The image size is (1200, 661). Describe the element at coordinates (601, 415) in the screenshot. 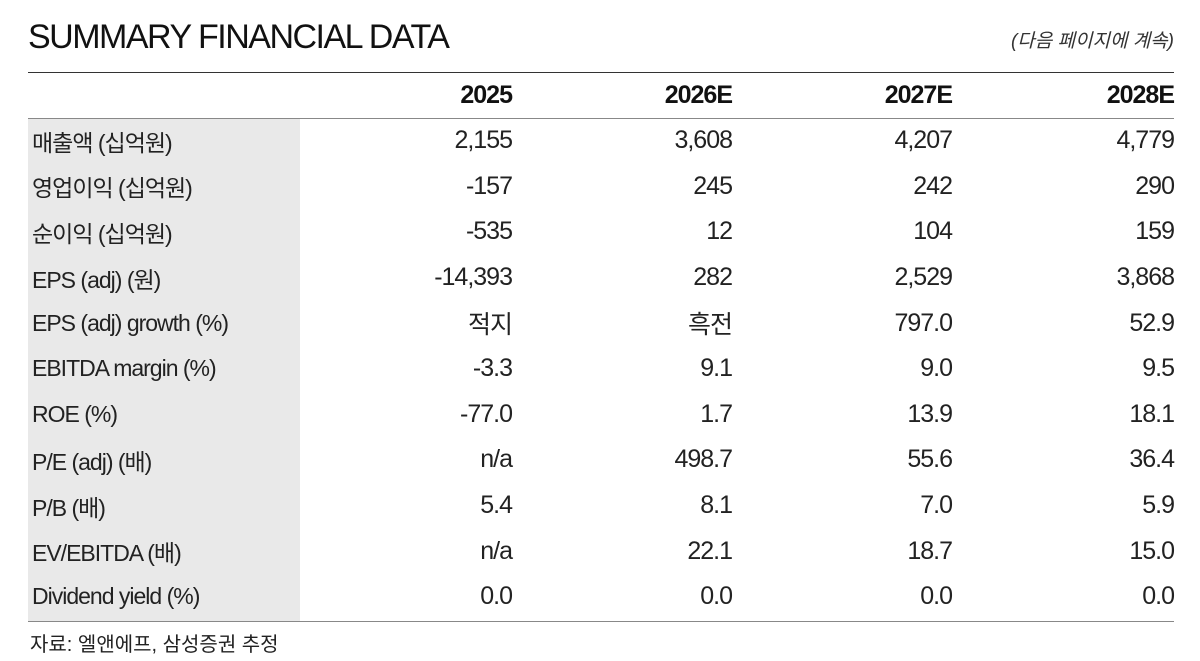

I see `table-row: ROE (%) -77.0 1.7 13.9 18.1` at that location.